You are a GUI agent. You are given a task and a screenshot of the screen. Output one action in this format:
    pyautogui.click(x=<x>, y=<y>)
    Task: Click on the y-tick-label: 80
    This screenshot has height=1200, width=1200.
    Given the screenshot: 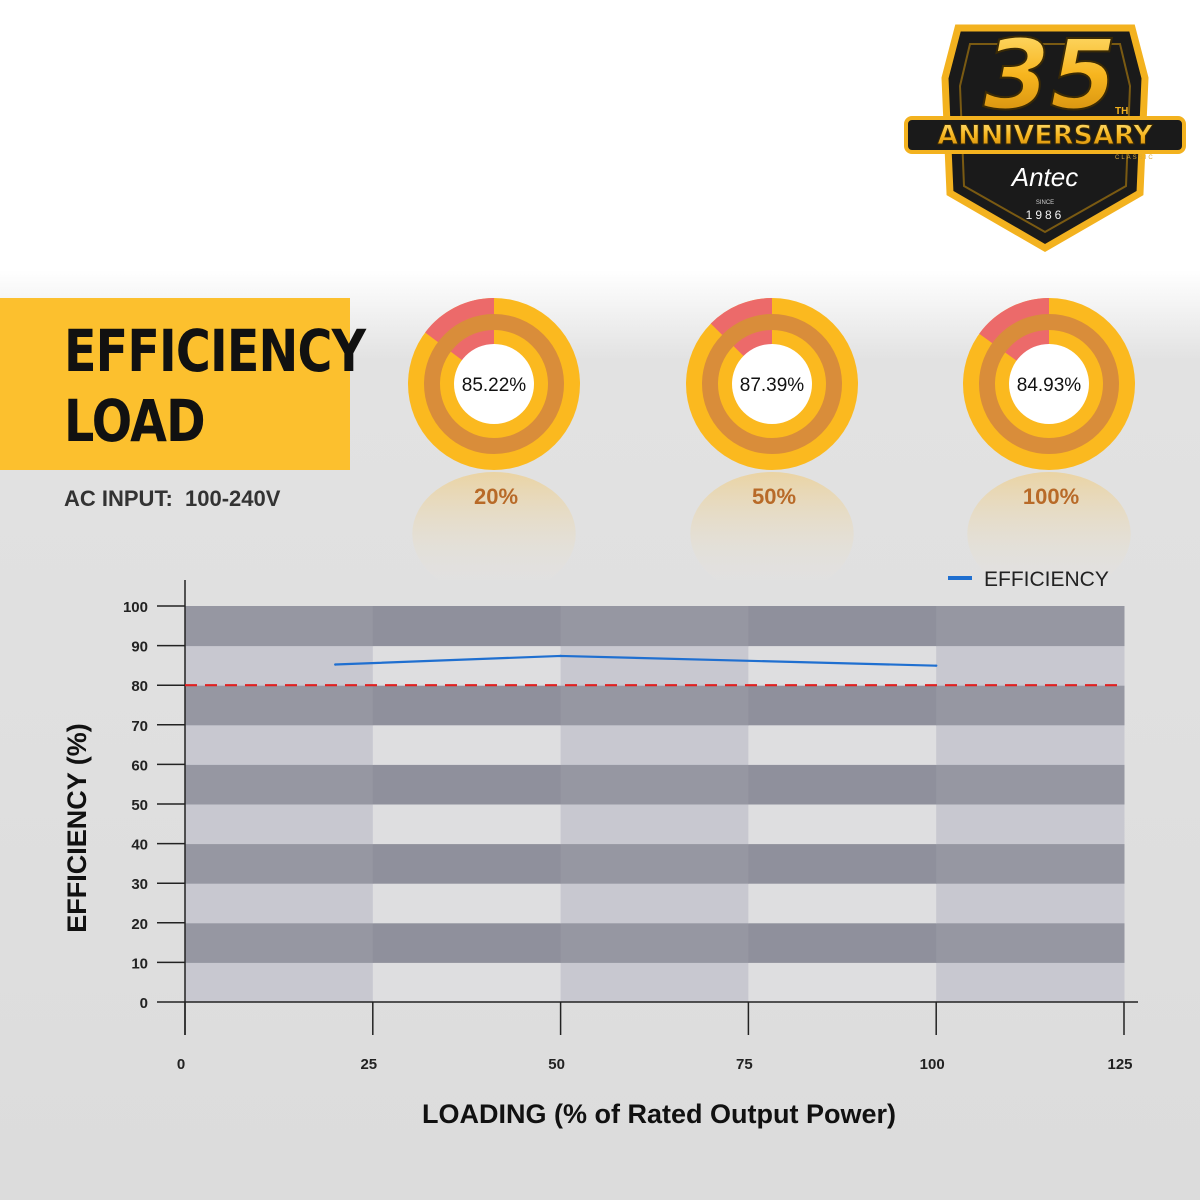 What is the action you would take?
    pyautogui.click(x=139, y=686)
    